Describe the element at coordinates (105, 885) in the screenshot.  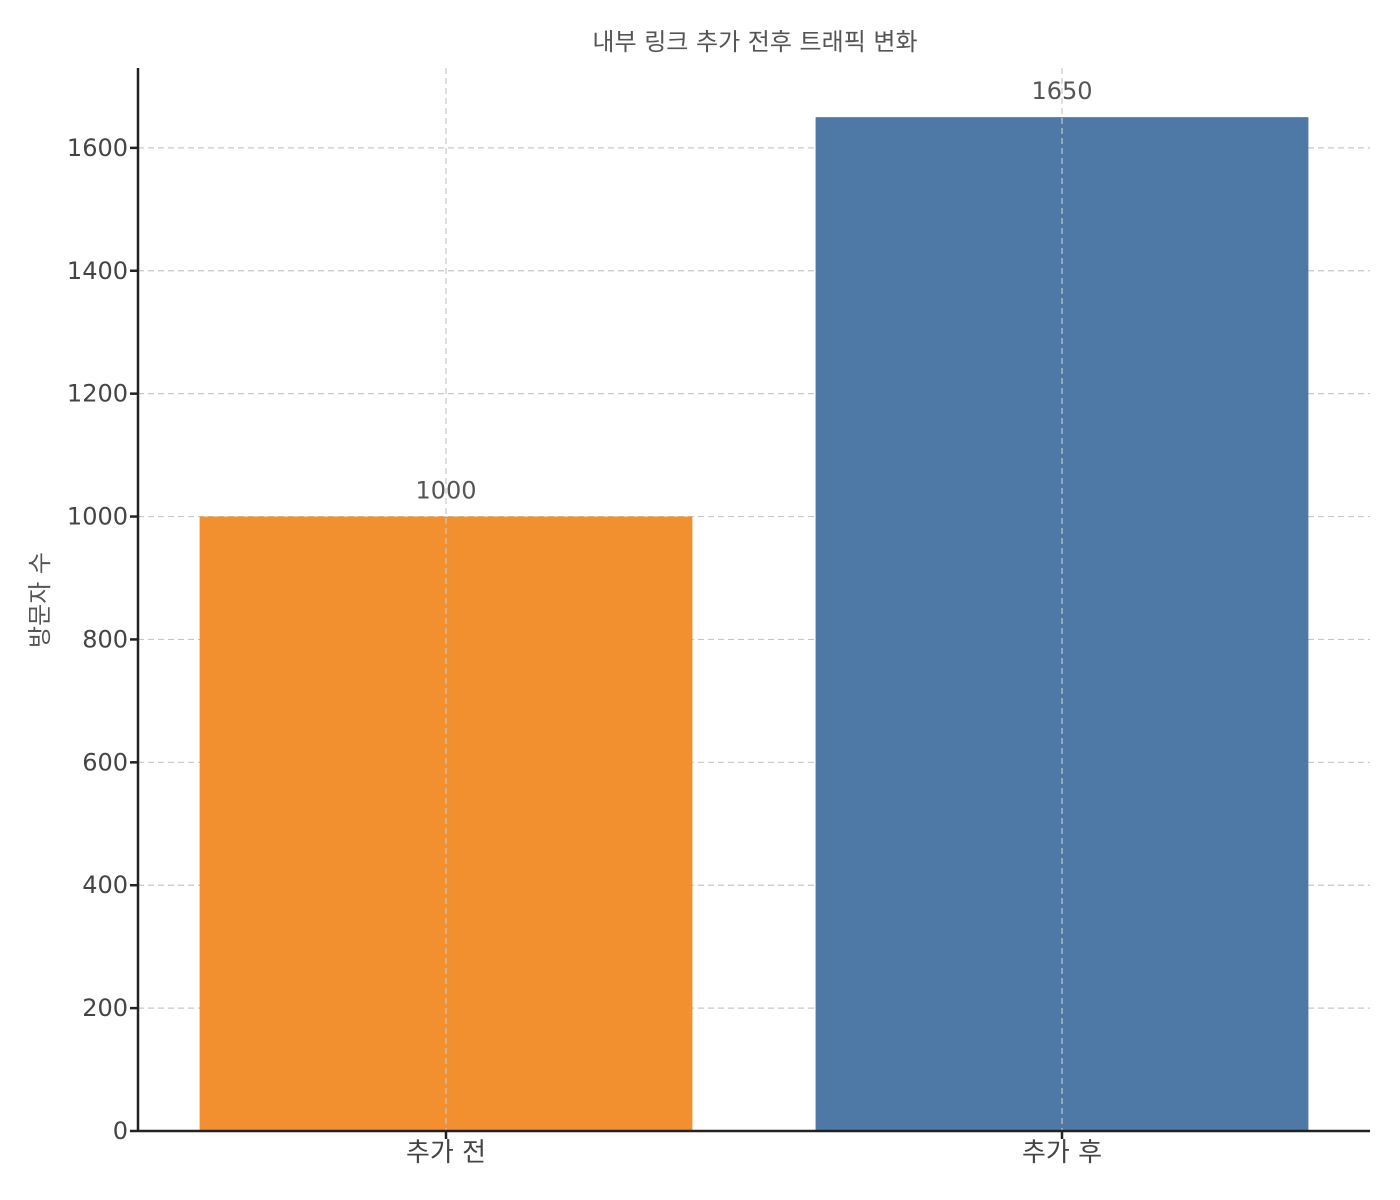
I see `y-tick-label: 400` at that location.